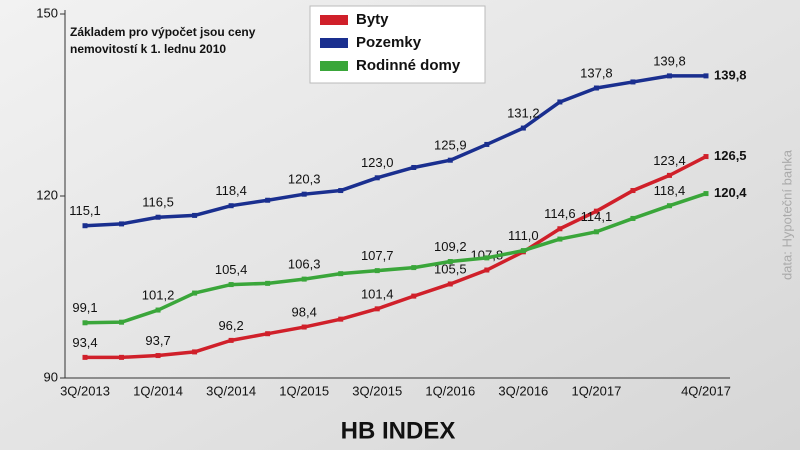 The image size is (800, 450). Describe the element at coordinates (596, 72) in the screenshot. I see `value-label: 137,8` at that location.